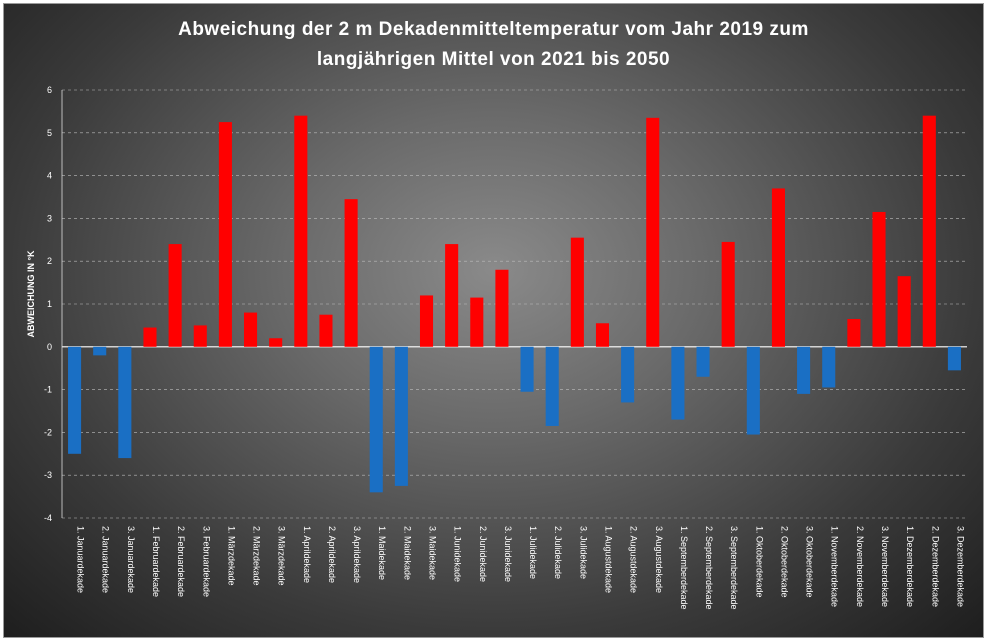 The height and width of the screenshot is (641, 987). Describe the element at coordinates (49, 261) in the screenshot. I see `y-tick-label: 2` at that location.